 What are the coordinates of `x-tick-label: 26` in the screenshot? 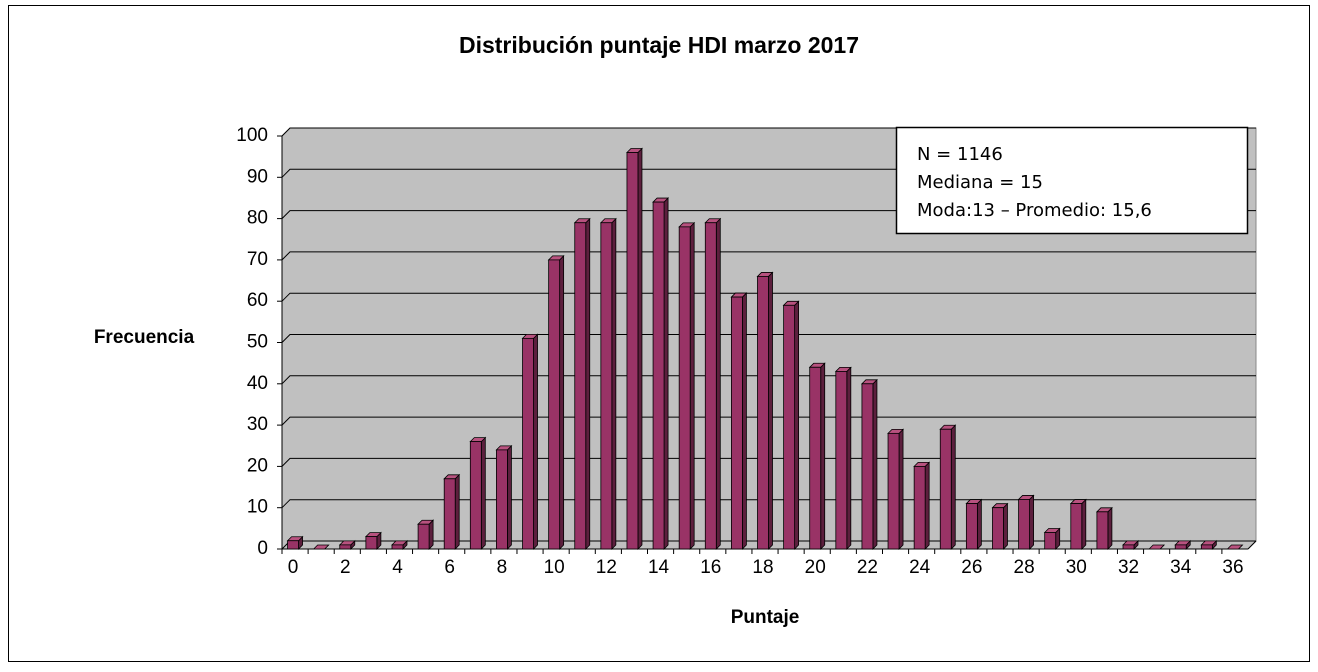 It's located at (971, 567).